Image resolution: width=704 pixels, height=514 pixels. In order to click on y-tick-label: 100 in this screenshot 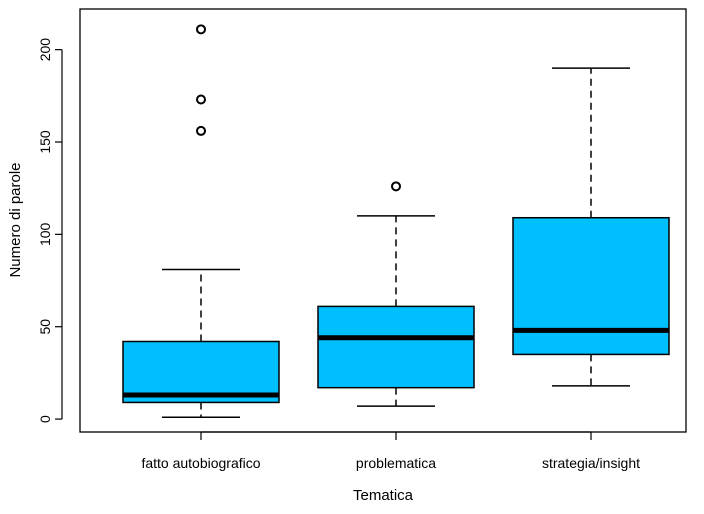, I will do `click(45, 234)`.